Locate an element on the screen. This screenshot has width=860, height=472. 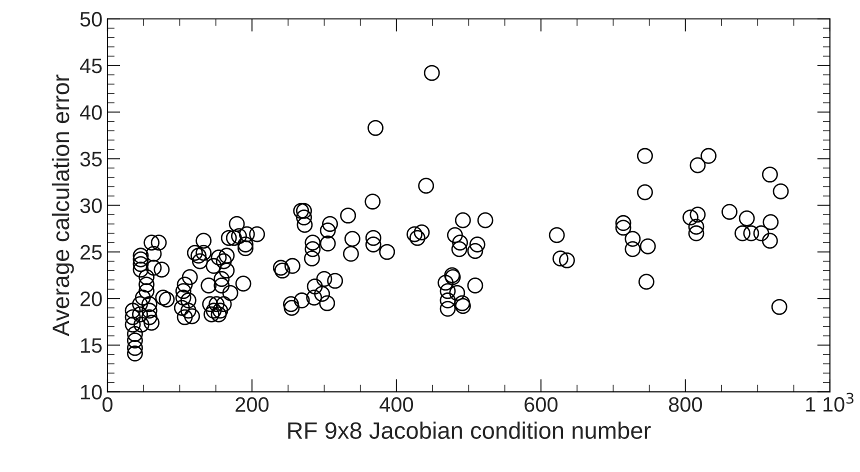
y-tick-label: 10 is located at coordinates (91, 392).